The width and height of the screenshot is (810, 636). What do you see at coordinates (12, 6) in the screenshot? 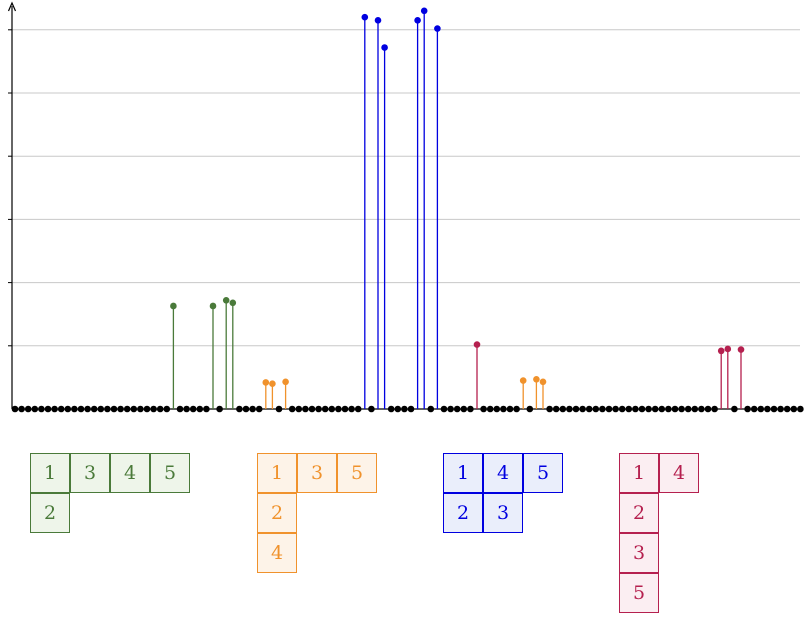
I see `y-axis-arrow` at bounding box center [12, 6].